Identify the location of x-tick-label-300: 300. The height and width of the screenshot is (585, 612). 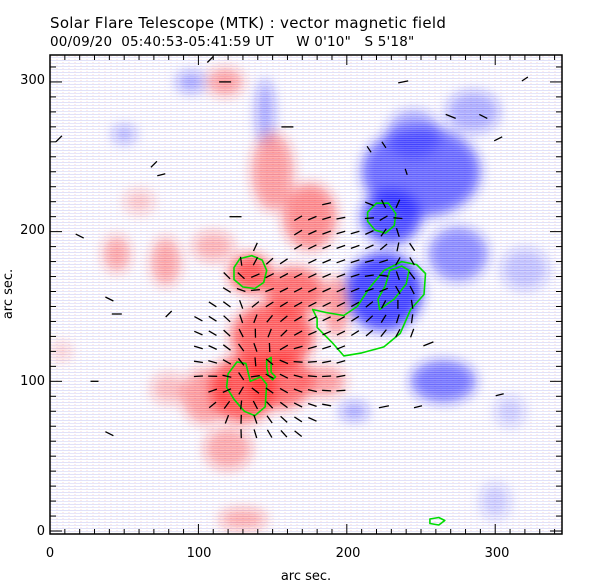
(497, 553).